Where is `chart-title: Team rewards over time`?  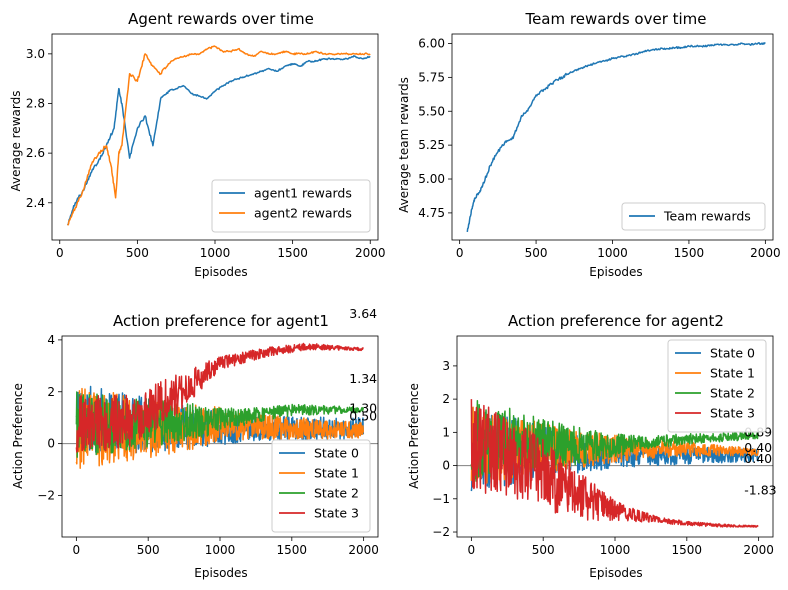 chart-title: Team rewards over time is located at coordinates (615, 19).